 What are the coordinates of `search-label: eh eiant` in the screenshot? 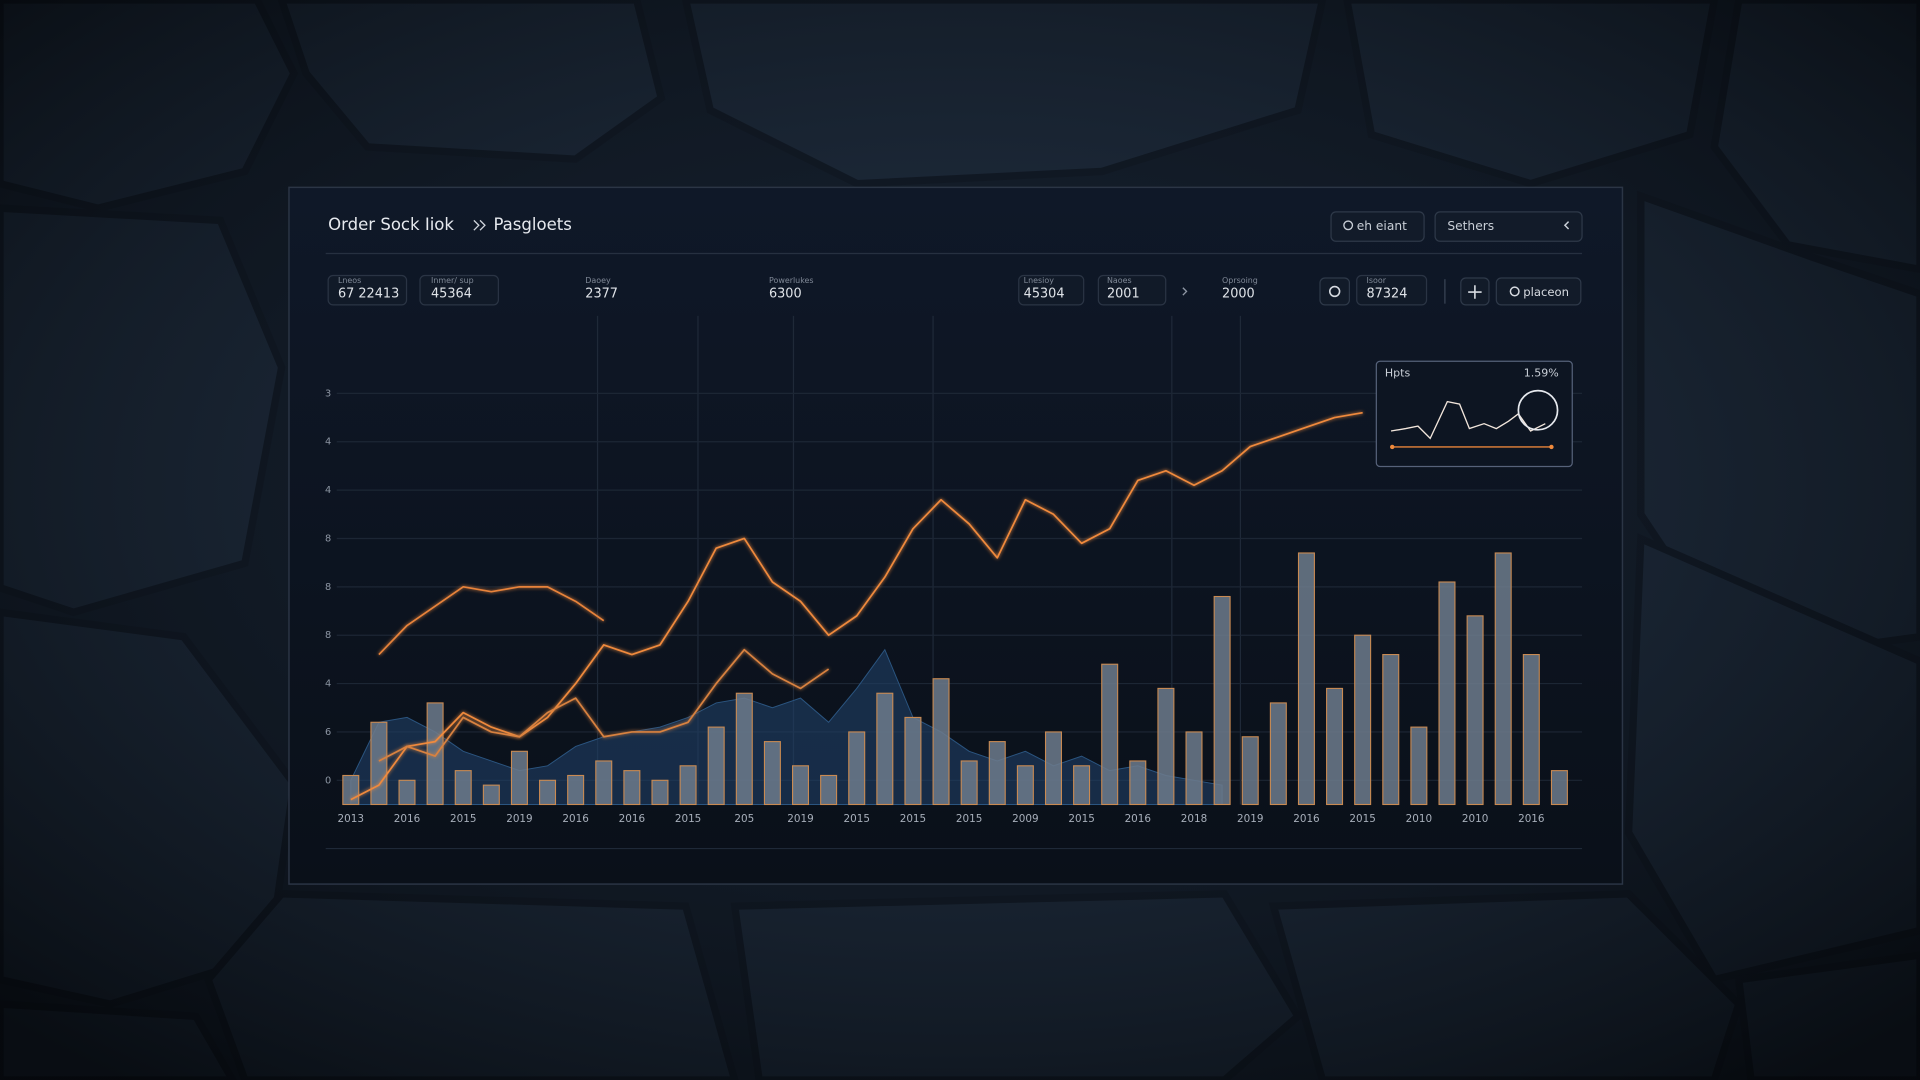 It's located at (1382, 226).